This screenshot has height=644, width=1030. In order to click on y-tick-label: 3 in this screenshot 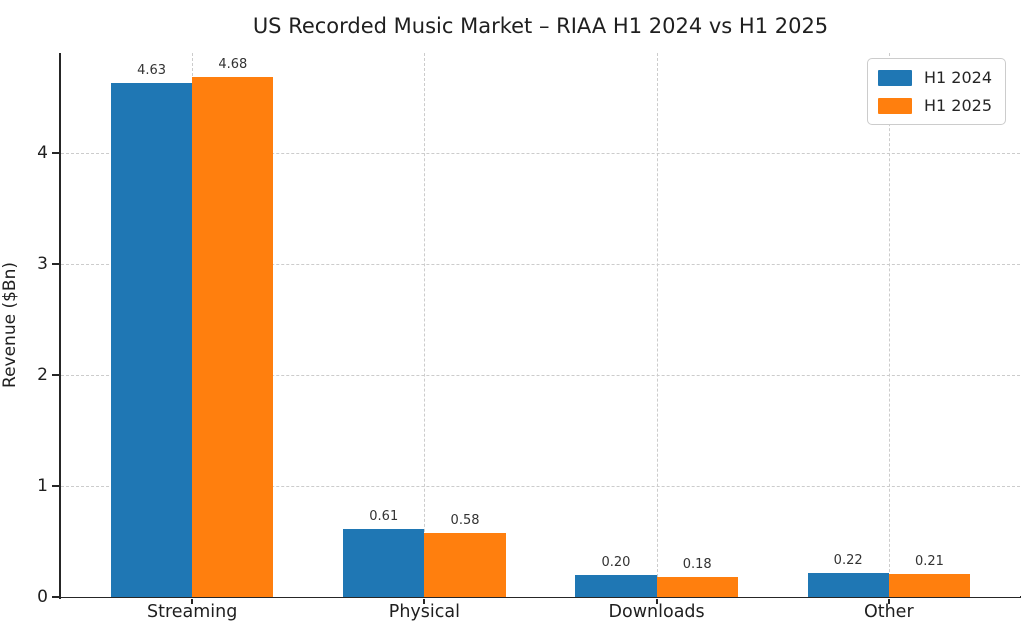, I will do `click(42, 263)`.